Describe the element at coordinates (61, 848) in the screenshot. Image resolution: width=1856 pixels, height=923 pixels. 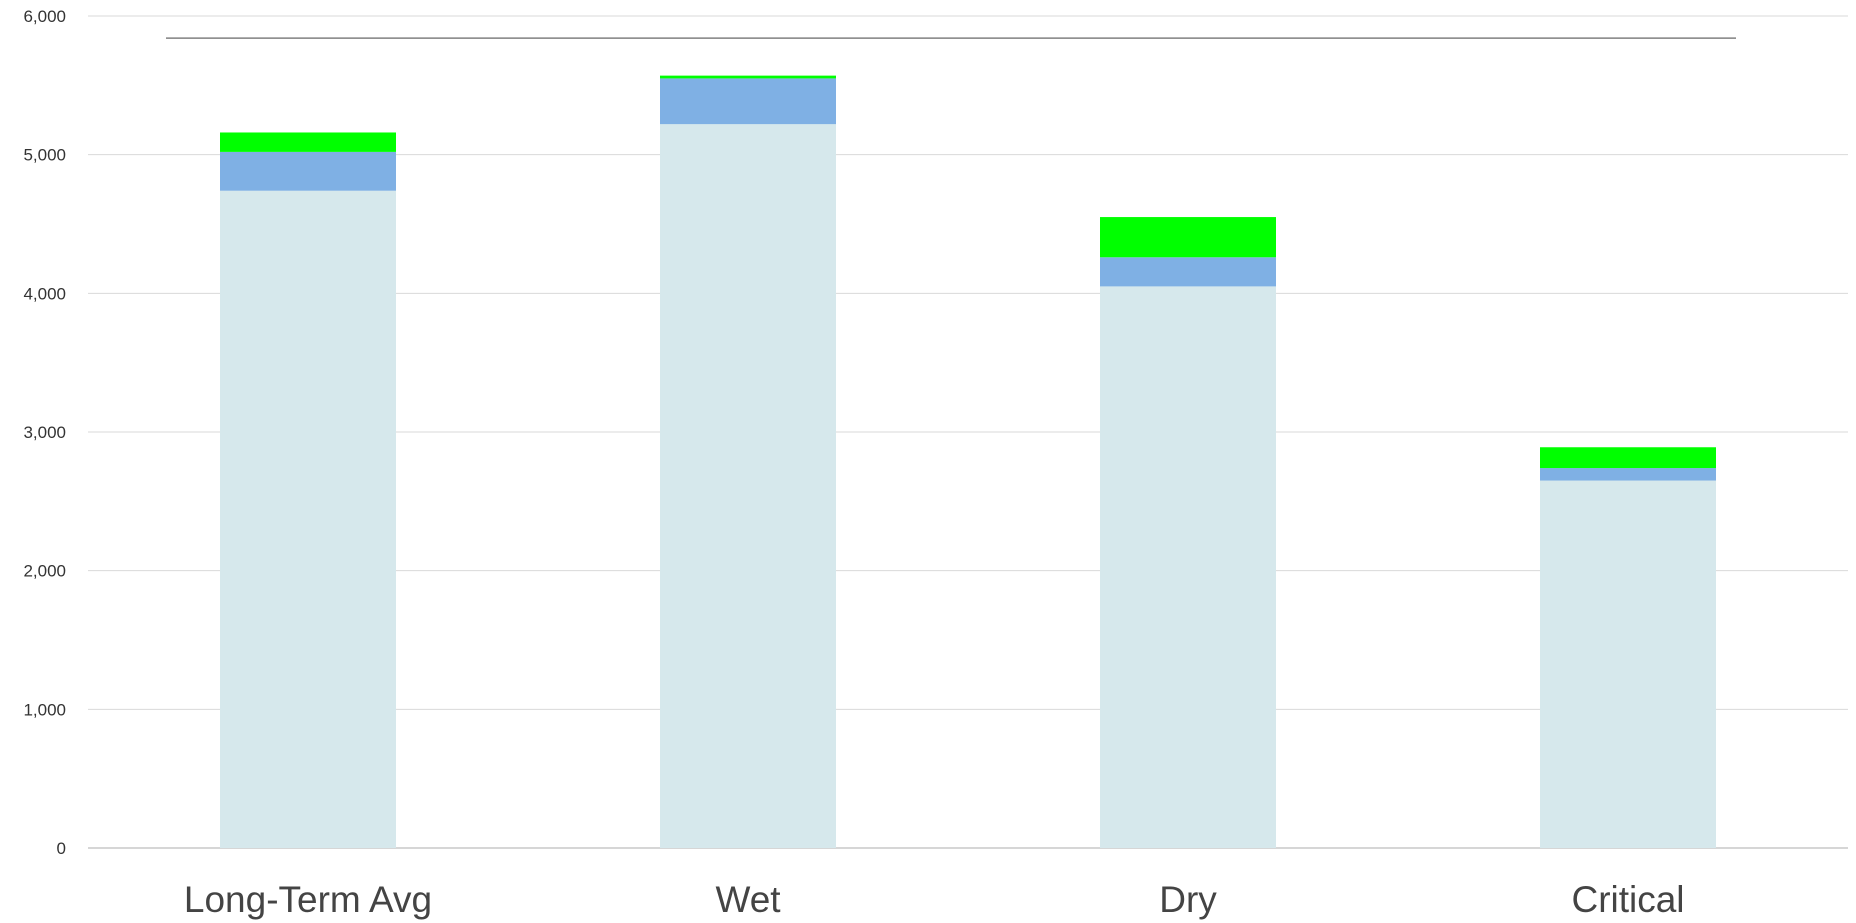
I see `y-tick-label: 0` at that location.